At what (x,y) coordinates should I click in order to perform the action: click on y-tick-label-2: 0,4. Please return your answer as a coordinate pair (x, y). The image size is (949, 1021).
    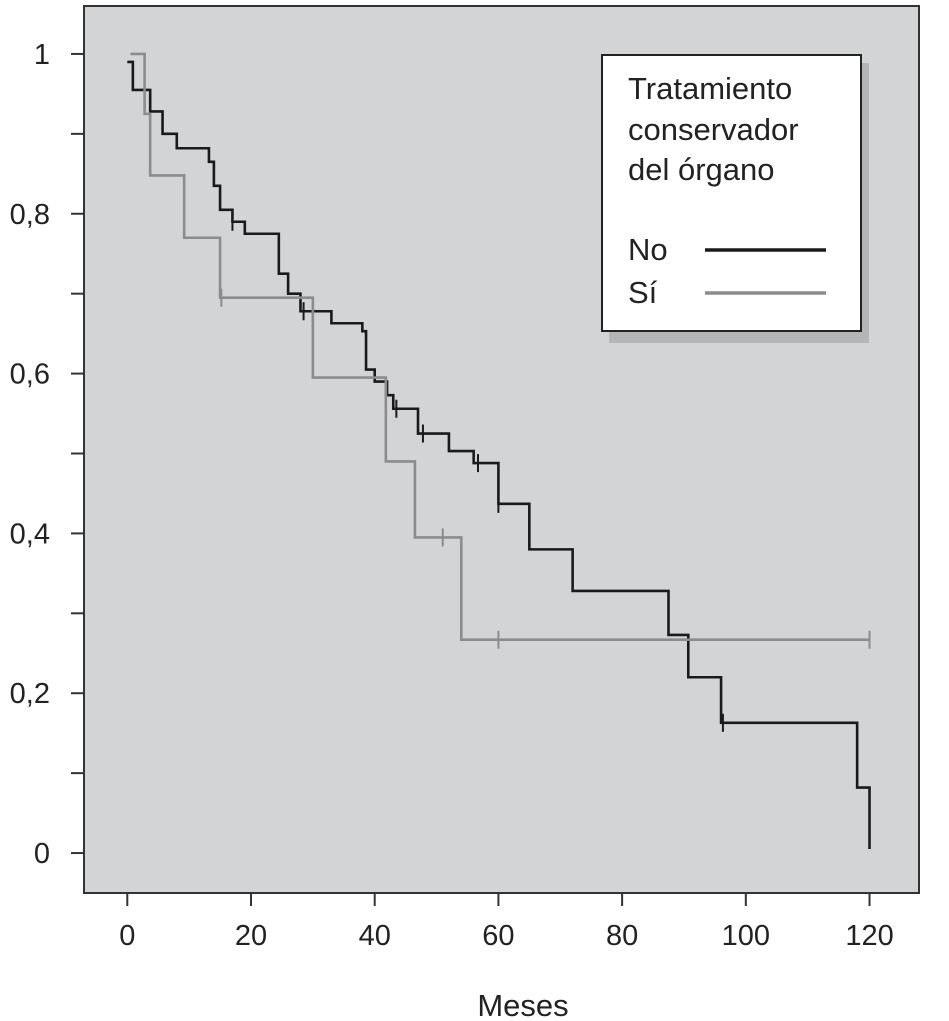
    Looking at the image, I should click on (30, 534).